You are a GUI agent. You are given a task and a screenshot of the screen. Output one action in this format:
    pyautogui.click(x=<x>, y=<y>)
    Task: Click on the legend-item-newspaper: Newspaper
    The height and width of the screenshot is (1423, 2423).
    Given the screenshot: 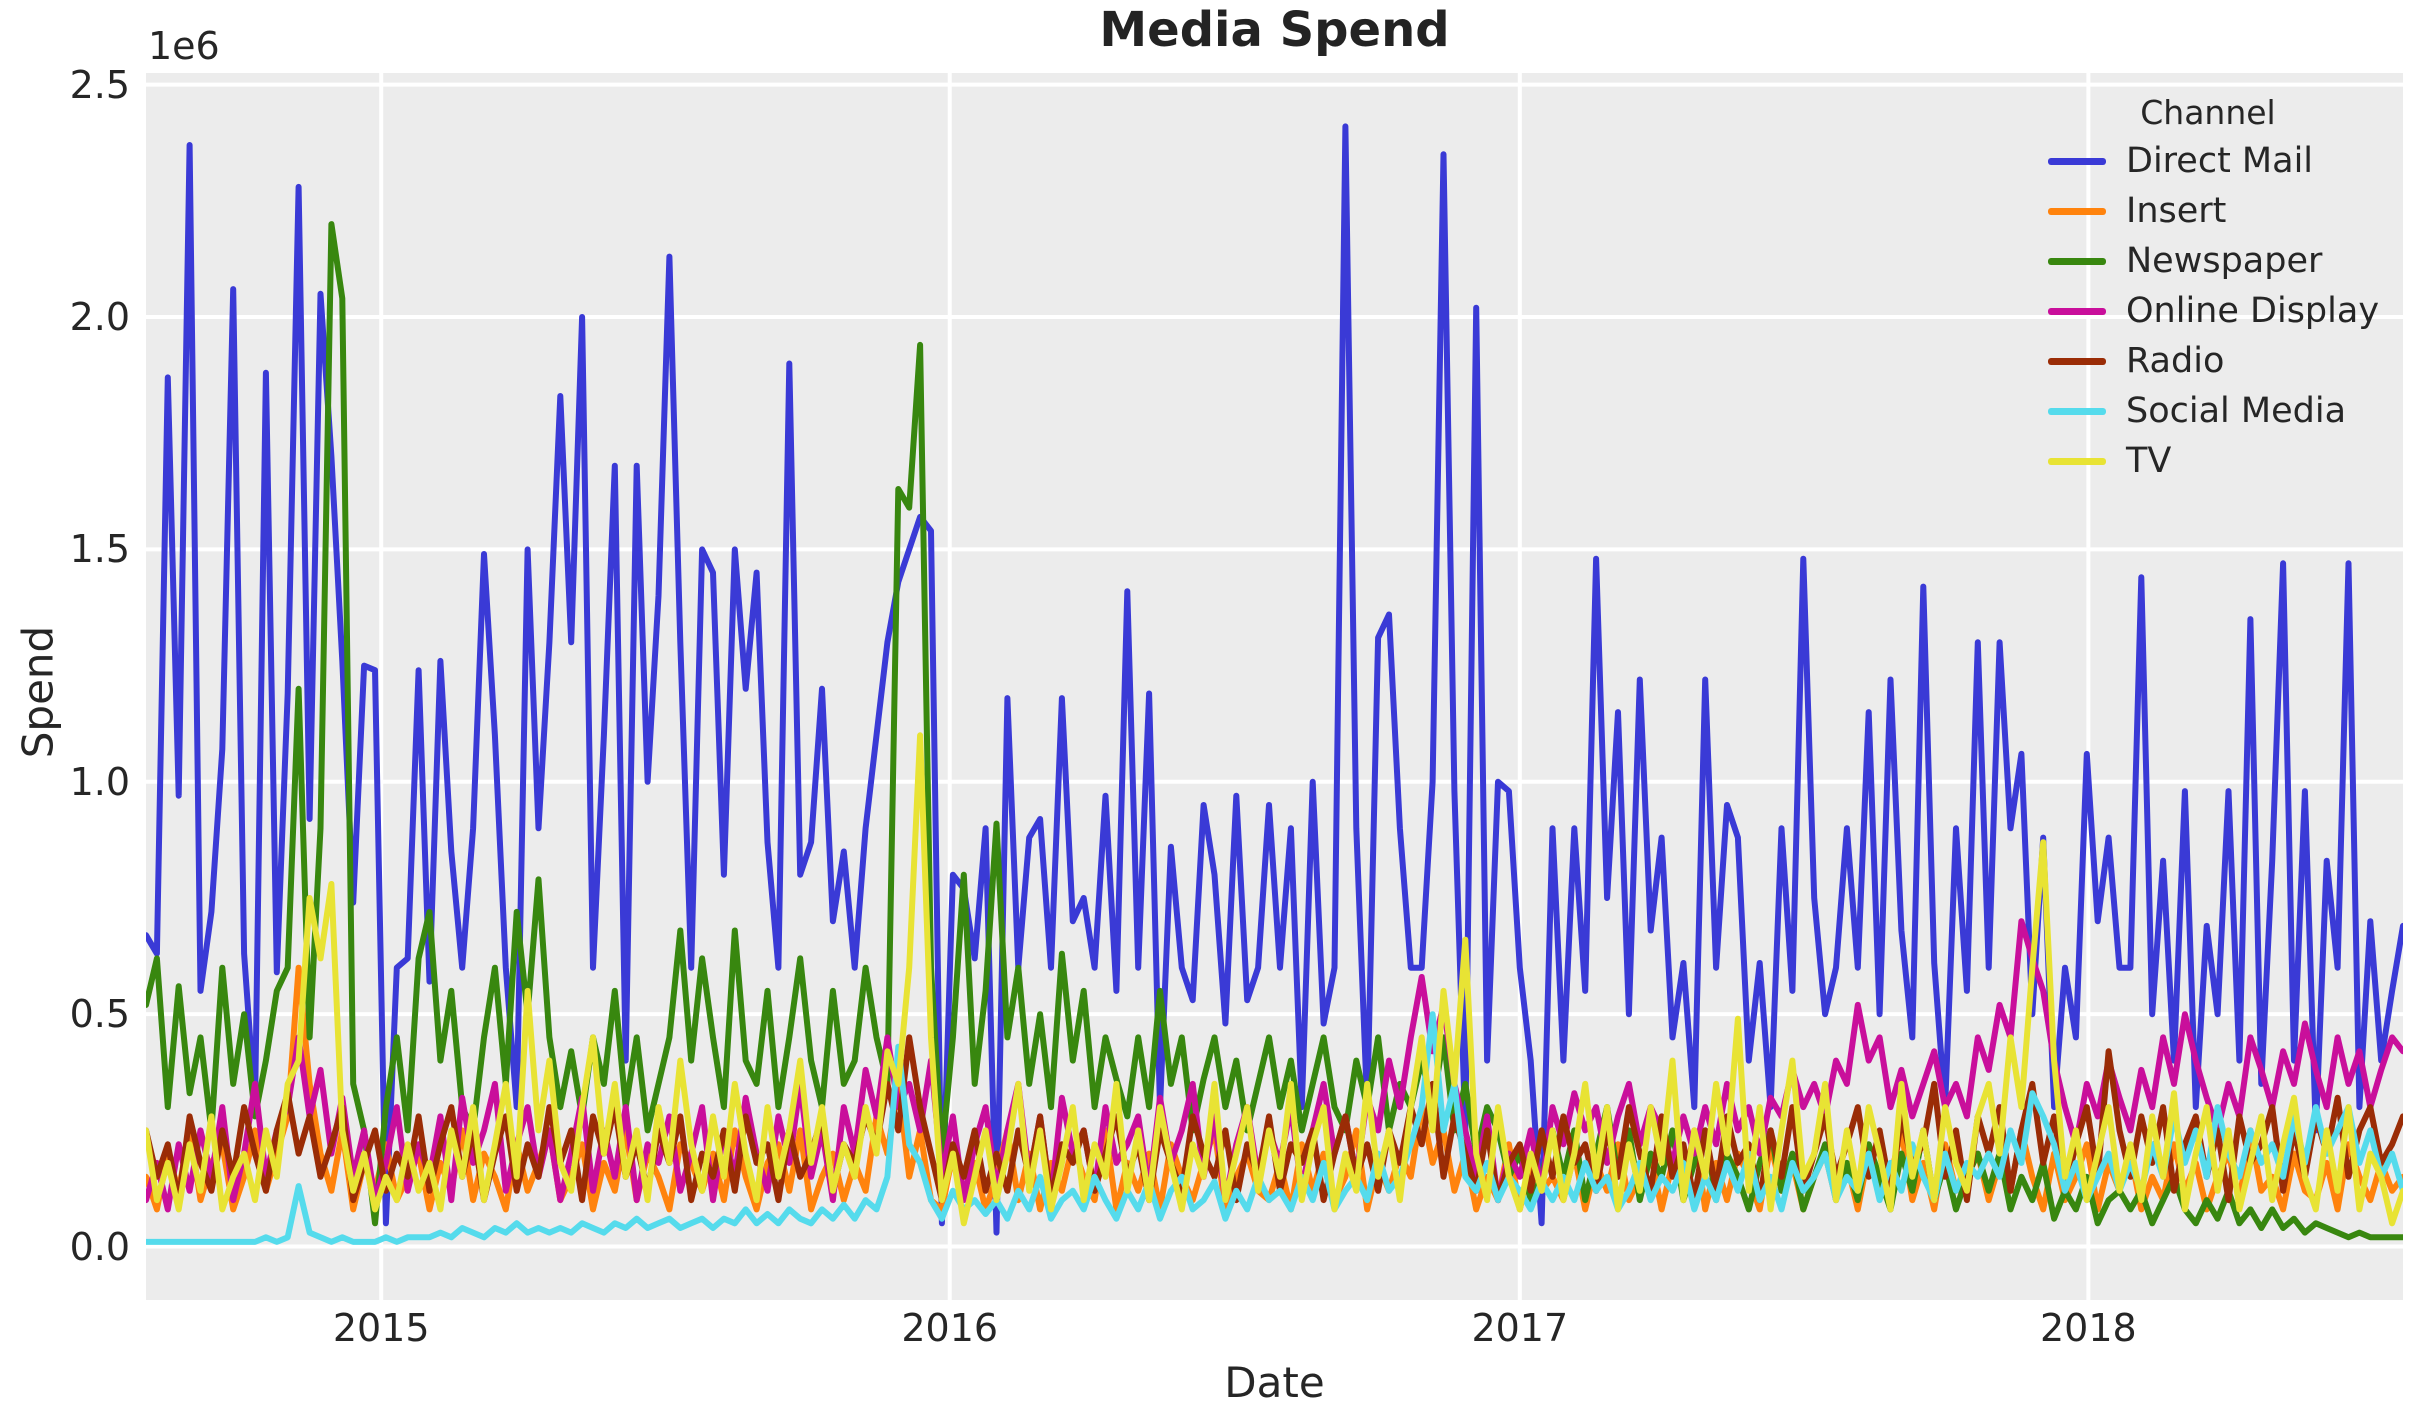 What is the action you would take?
    pyautogui.click(x=2223, y=261)
    